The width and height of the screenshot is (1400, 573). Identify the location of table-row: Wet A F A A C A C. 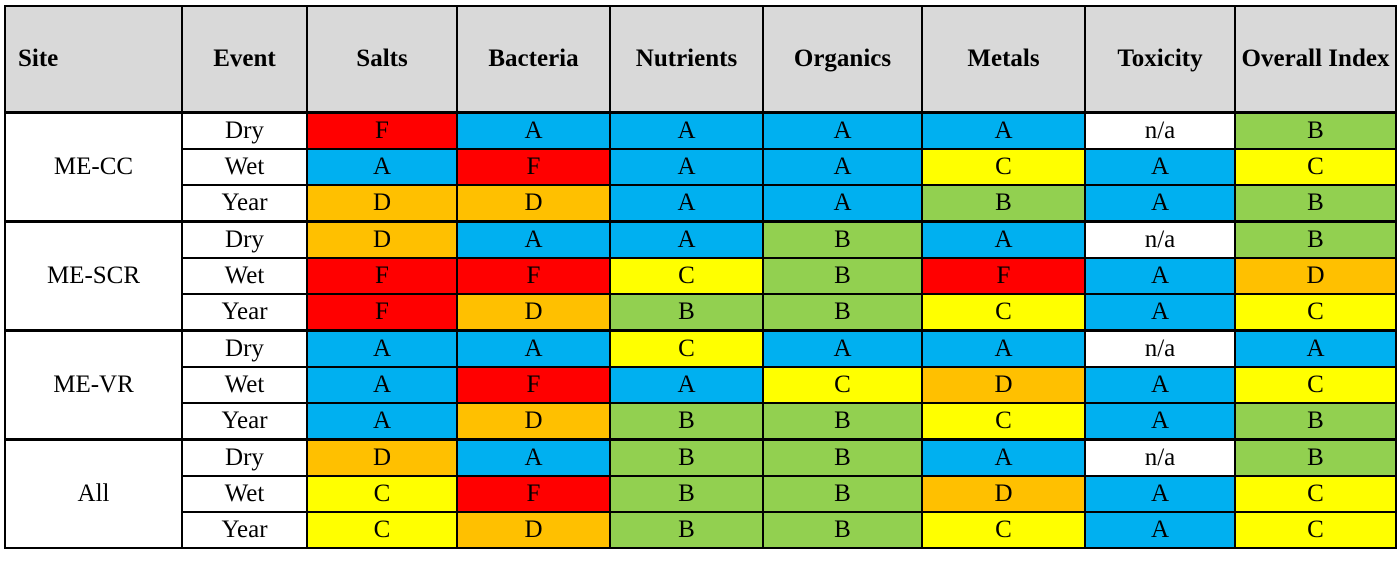
(701, 167).